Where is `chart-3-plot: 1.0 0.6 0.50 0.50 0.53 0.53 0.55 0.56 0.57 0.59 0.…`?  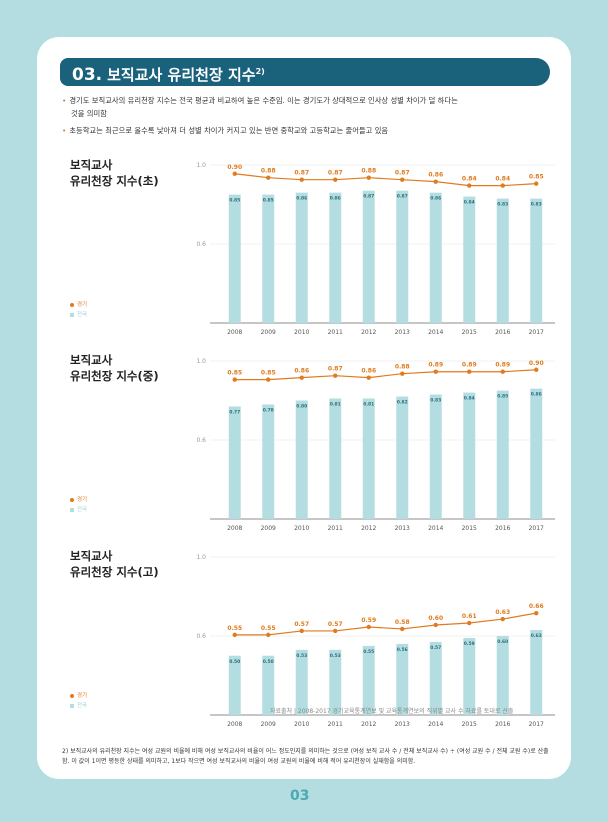 chart-3-plot: 1.0 0.6 0.50 0.50 0.53 0.53 0.55 0.56 0.57 0.59 0.… is located at coordinates (375, 641).